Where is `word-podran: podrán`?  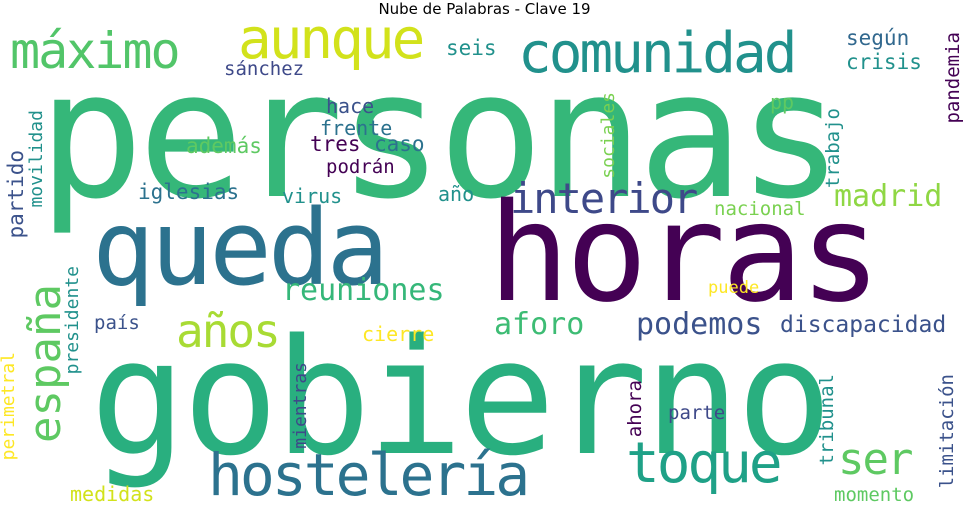
word-podran: podrán is located at coordinates (360, 167).